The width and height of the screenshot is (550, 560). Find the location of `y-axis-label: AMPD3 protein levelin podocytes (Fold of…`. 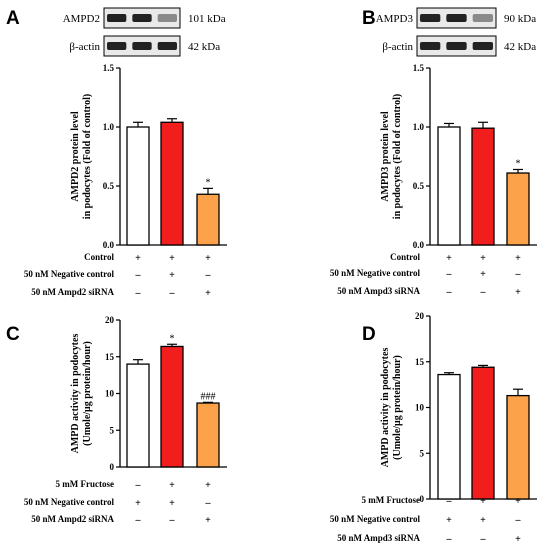

y-axis-label: AMPD3 protein levelin podocytes (Fold of… is located at coordinates (391, 156).